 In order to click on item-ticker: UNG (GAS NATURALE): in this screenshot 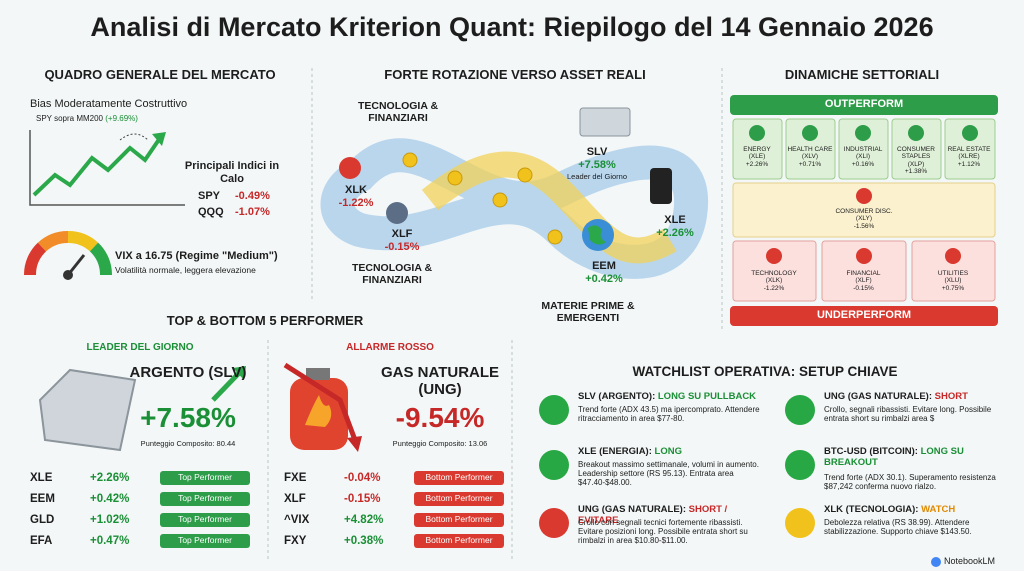, I will do `click(632, 509)`.